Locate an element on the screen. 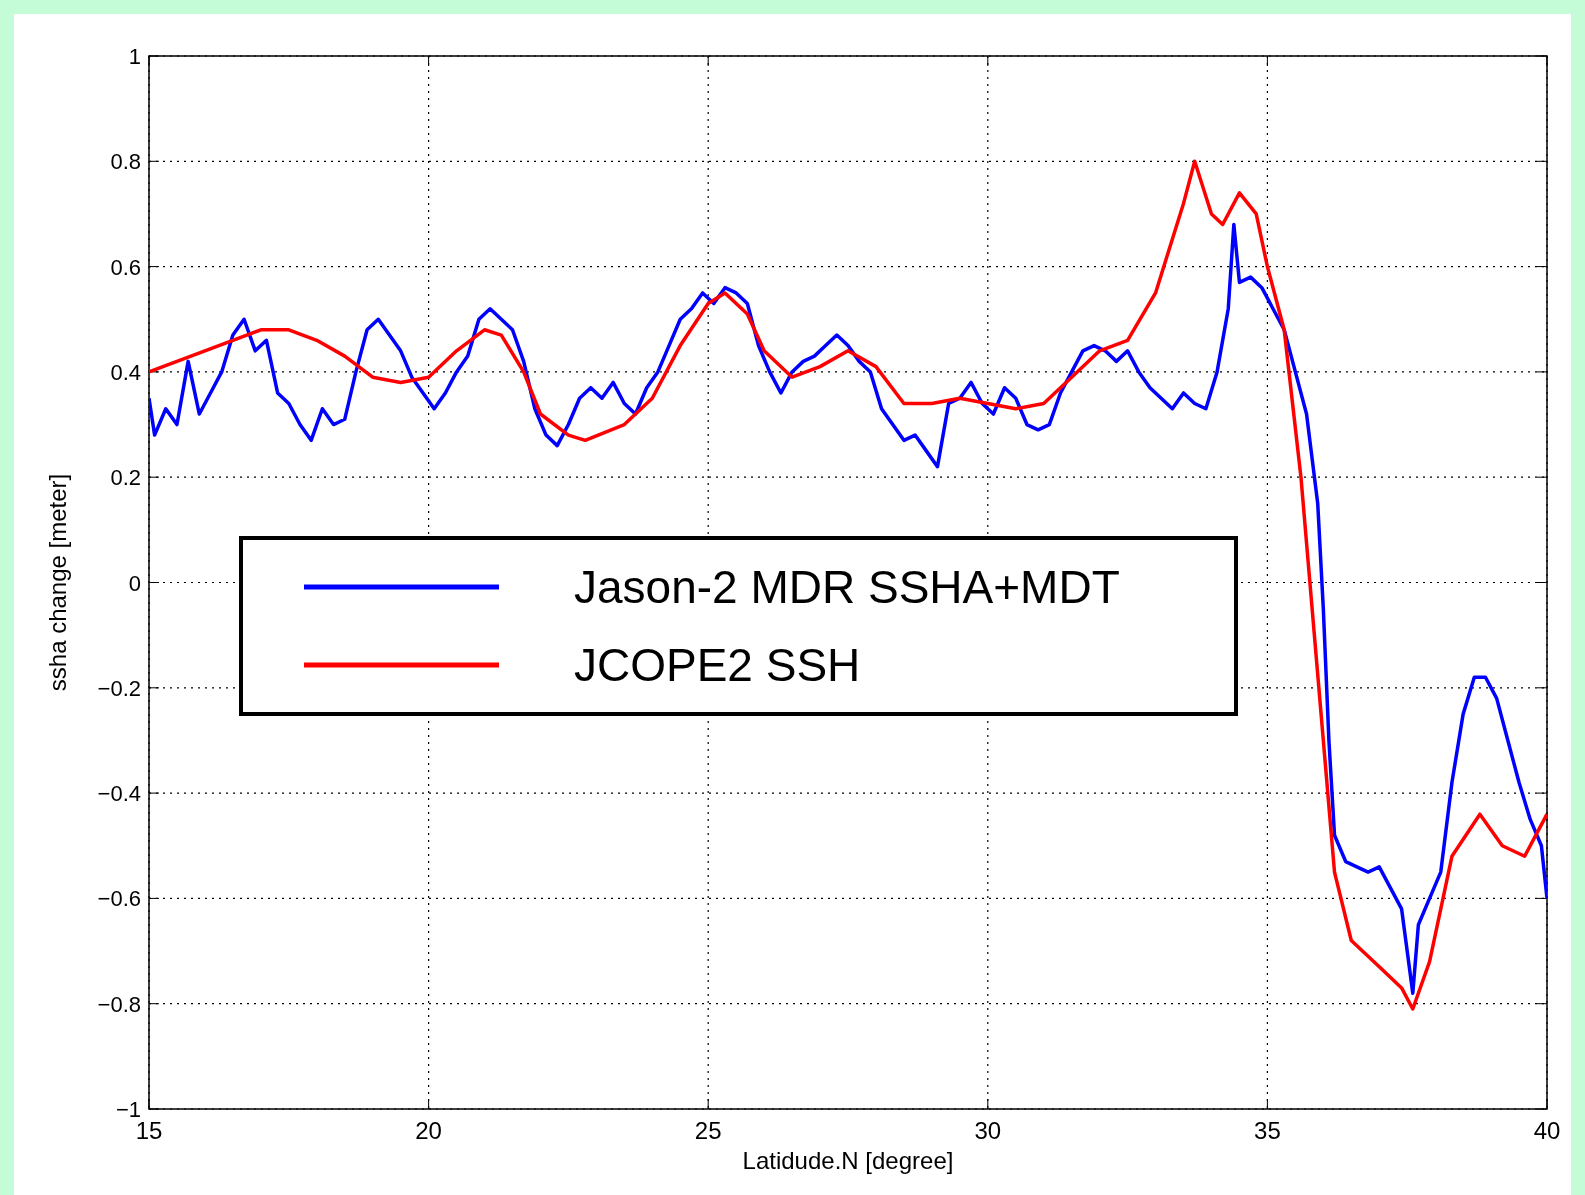  y-tick-label: 0.2 is located at coordinates (125, 478).